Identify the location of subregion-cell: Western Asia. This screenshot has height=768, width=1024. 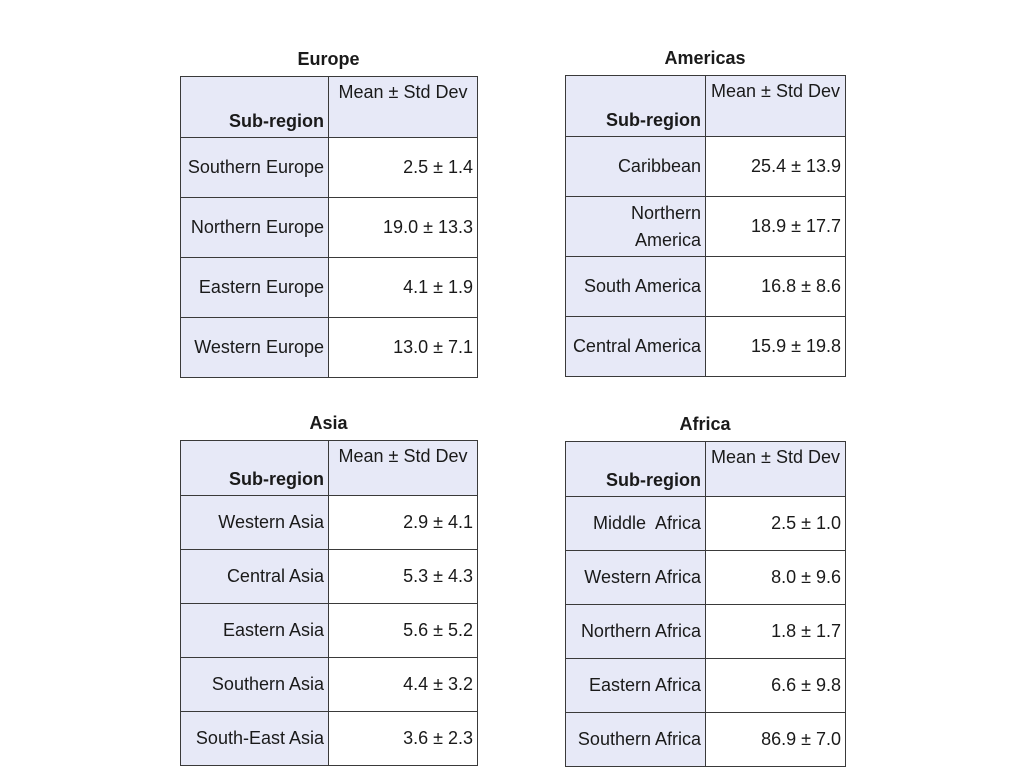
(254, 522).